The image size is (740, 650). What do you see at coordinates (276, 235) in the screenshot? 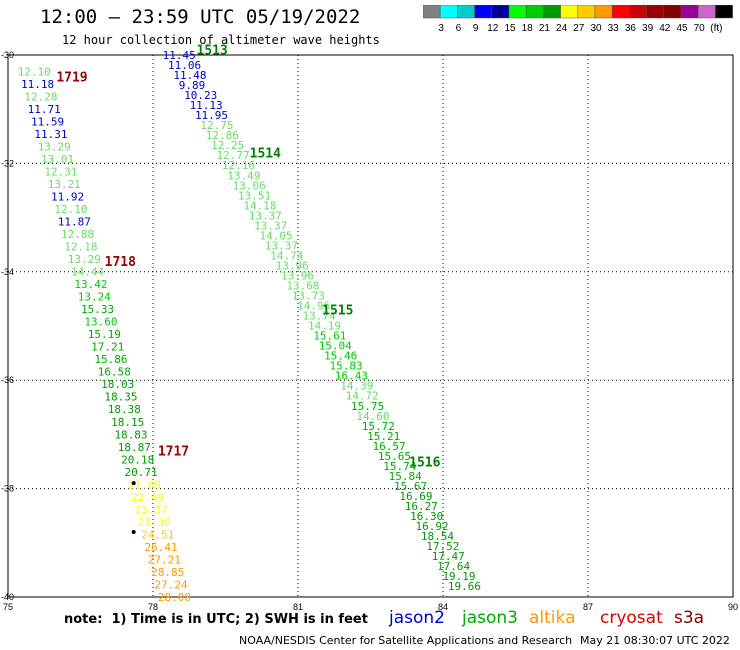
I see `swh-value: 14.05` at bounding box center [276, 235].